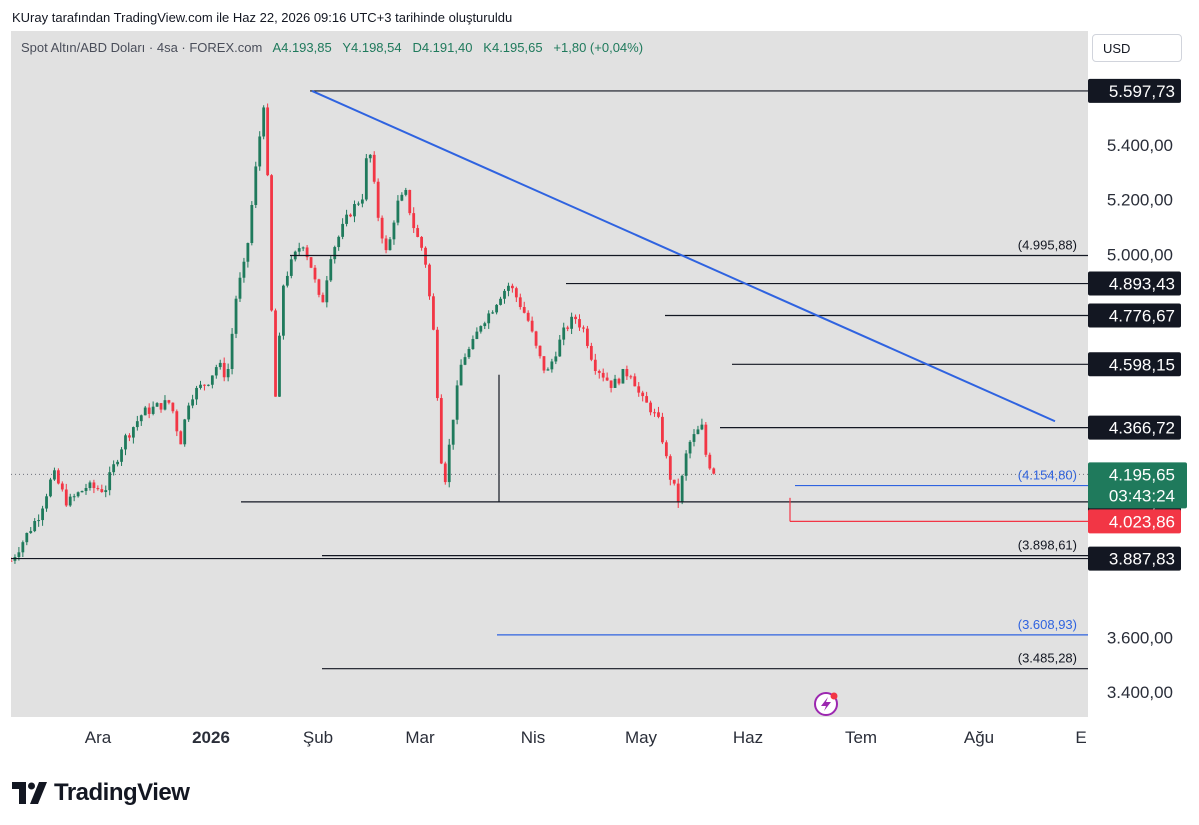 The width and height of the screenshot is (1199, 825). What do you see at coordinates (1137, 48) in the screenshot?
I see `currency-selector: USD` at bounding box center [1137, 48].